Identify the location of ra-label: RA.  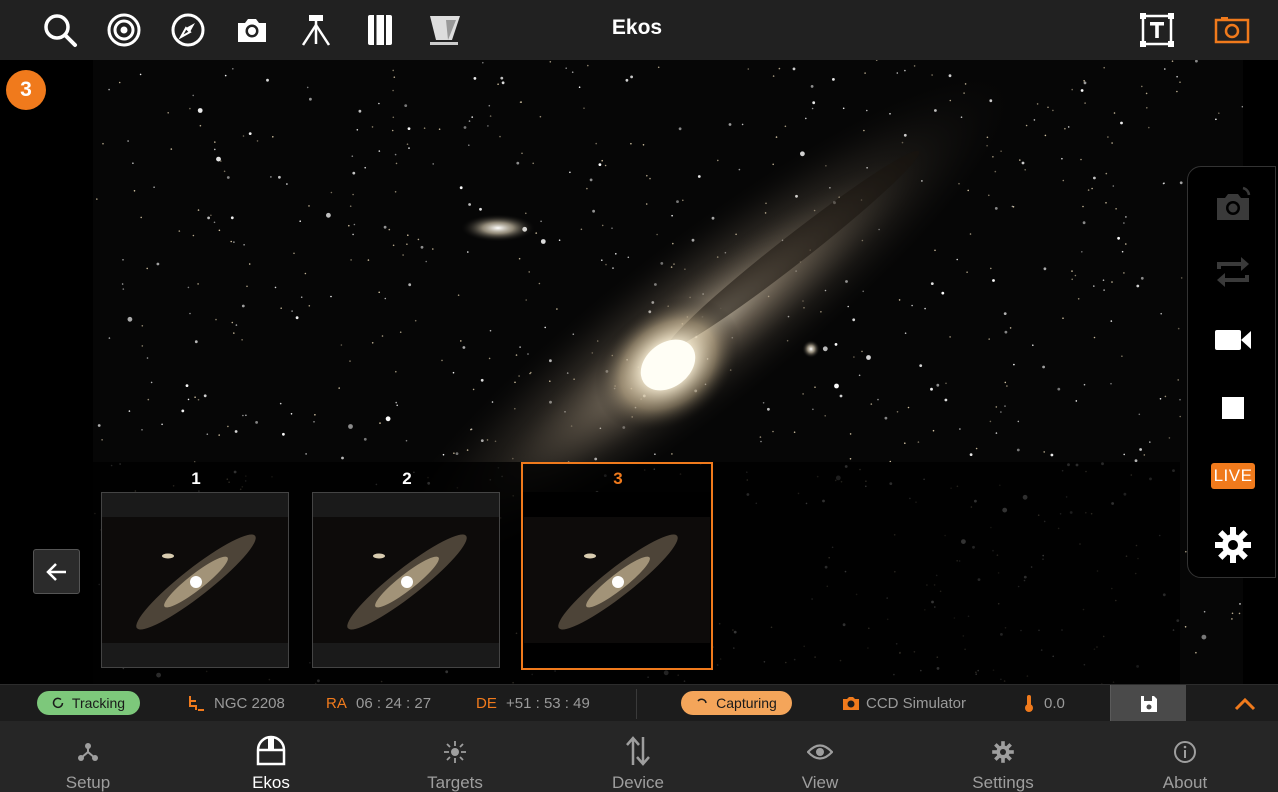
(336, 703).